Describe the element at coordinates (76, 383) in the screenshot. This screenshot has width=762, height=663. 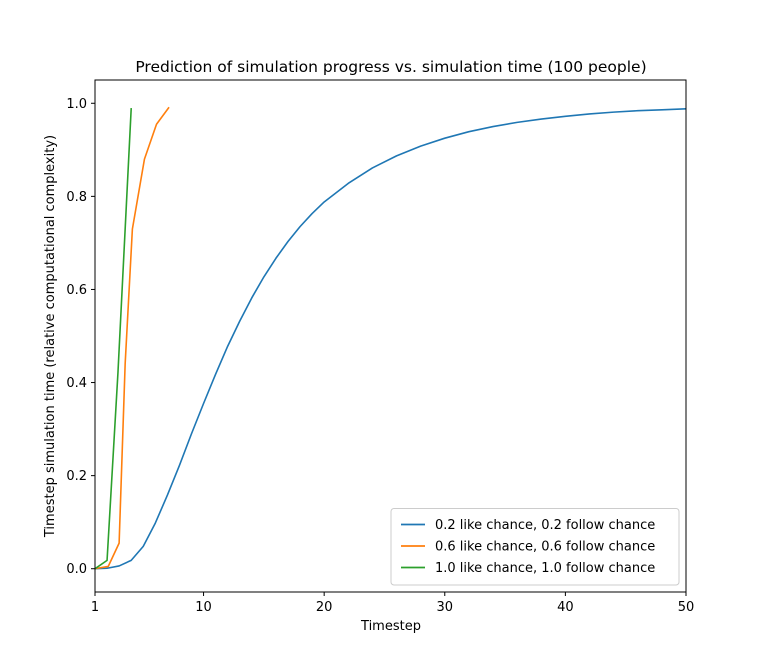
I see `y-tick-label: 0.4` at that location.